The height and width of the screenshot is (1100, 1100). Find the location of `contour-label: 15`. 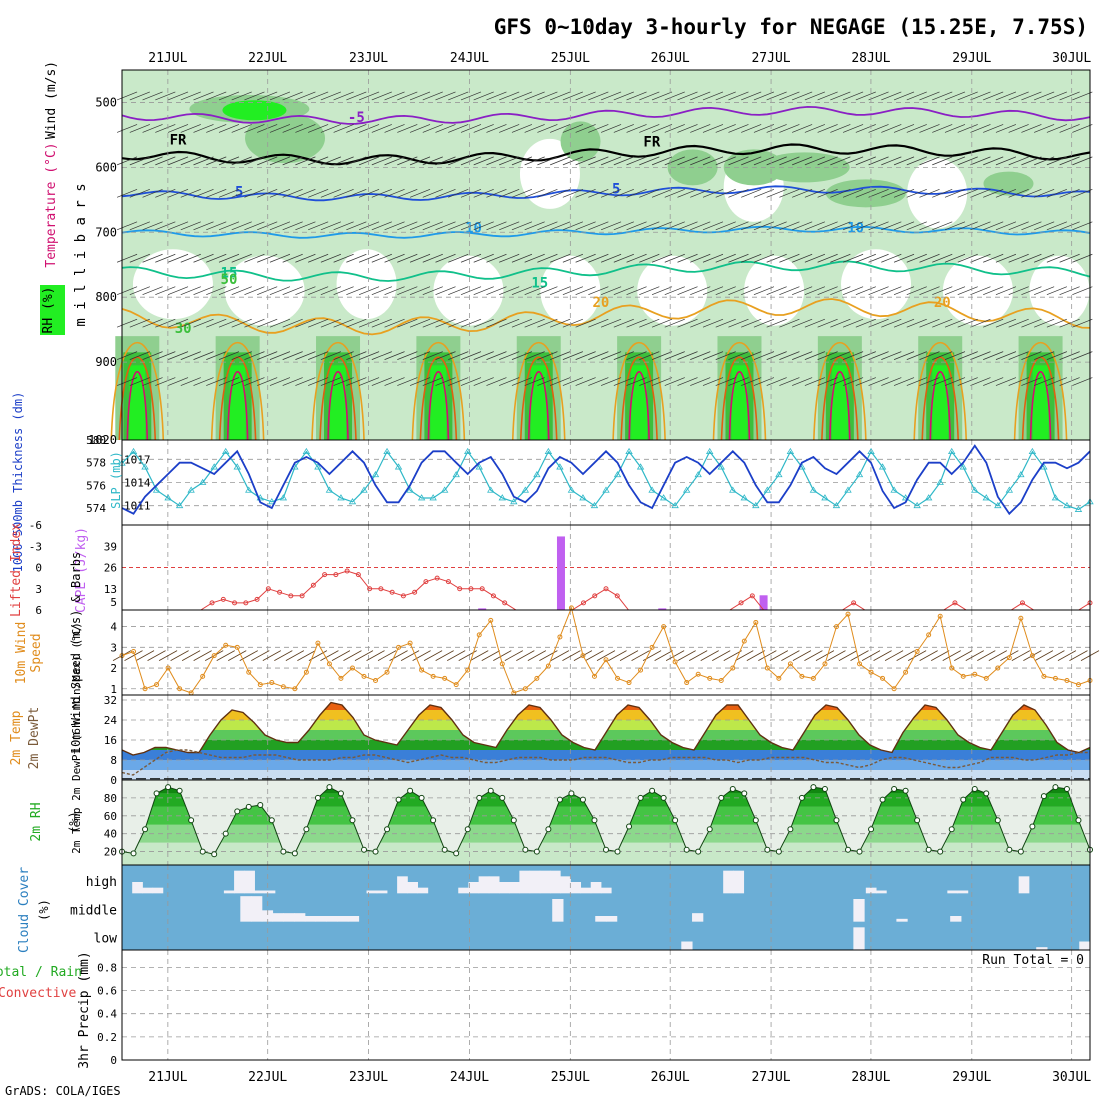

contour-label: 15 is located at coordinates (229, 274).